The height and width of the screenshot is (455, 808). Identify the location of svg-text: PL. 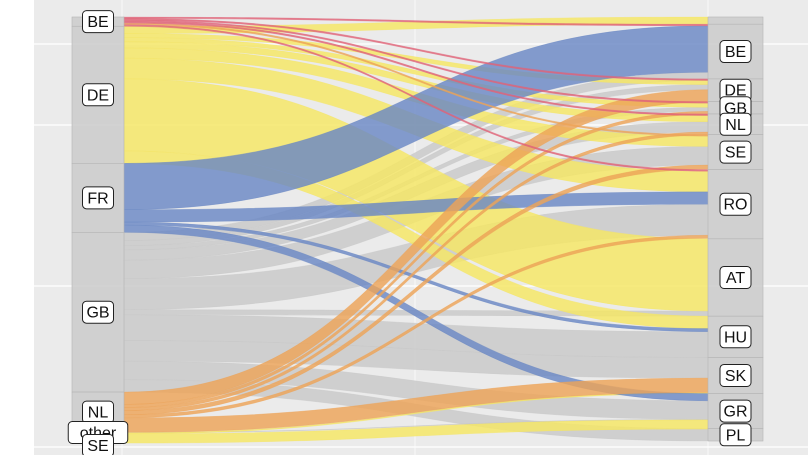
(736, 435).